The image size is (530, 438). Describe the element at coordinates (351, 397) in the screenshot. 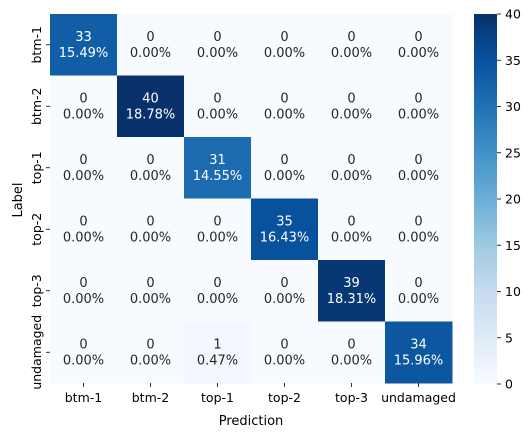

I see `x-tick-label: top-3` at that location.